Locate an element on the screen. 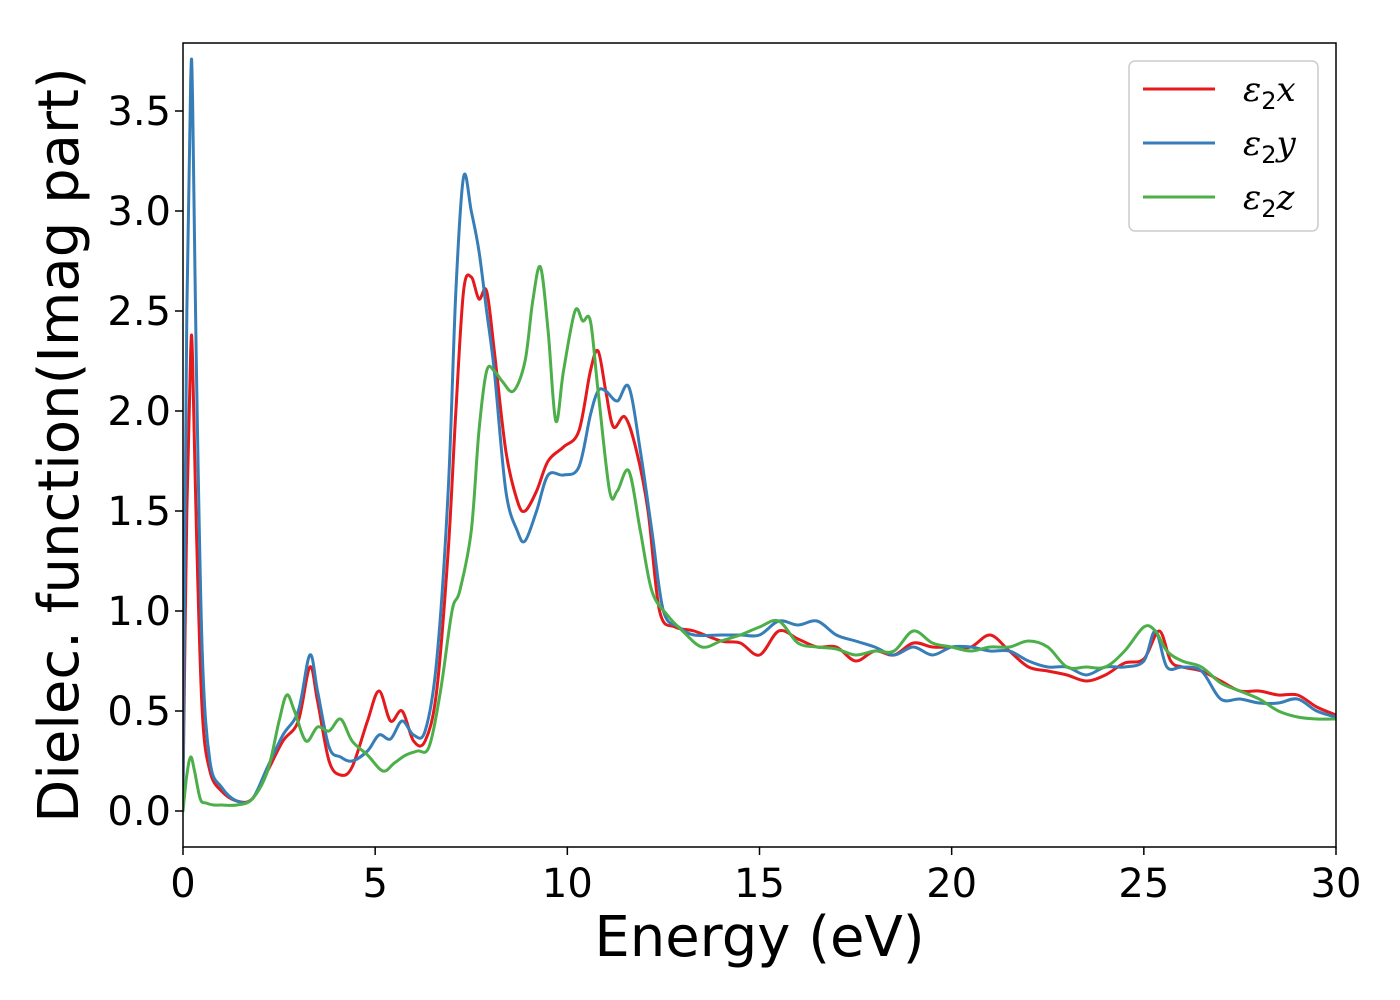 The height and width of the screenshot is (1000, 1400). y-tick-label: 0.0 is located at coordinates (139, 812).